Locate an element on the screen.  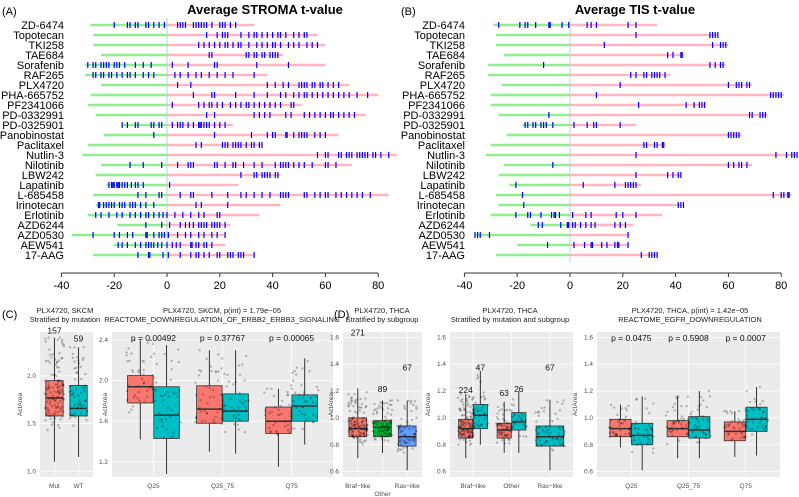
y-tick-label: 1.0 is located at coordinates (588, 418).